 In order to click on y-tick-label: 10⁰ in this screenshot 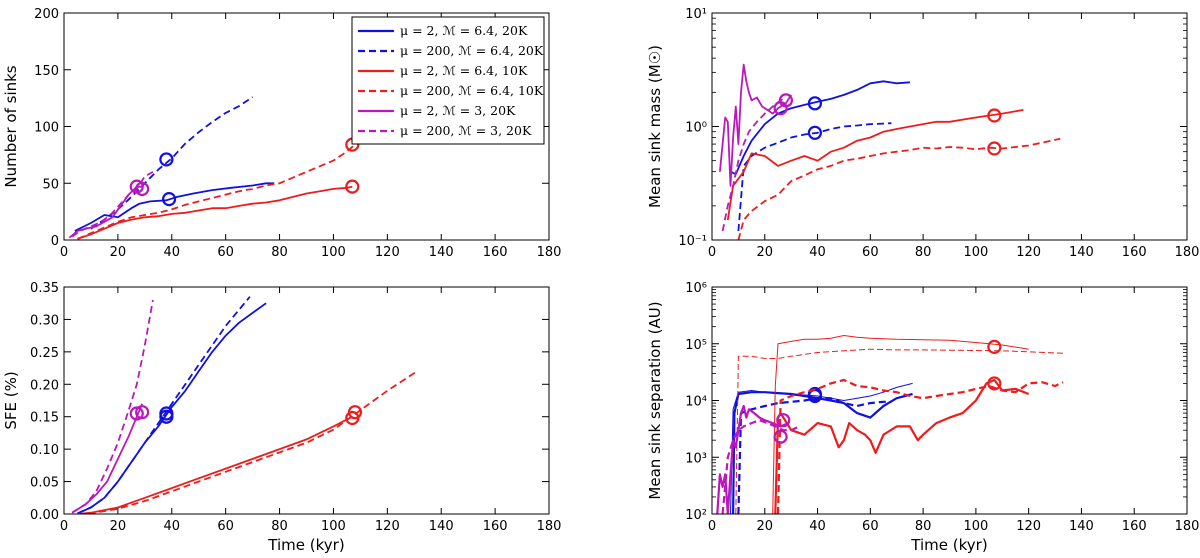, I will do `click(696, 128)`.